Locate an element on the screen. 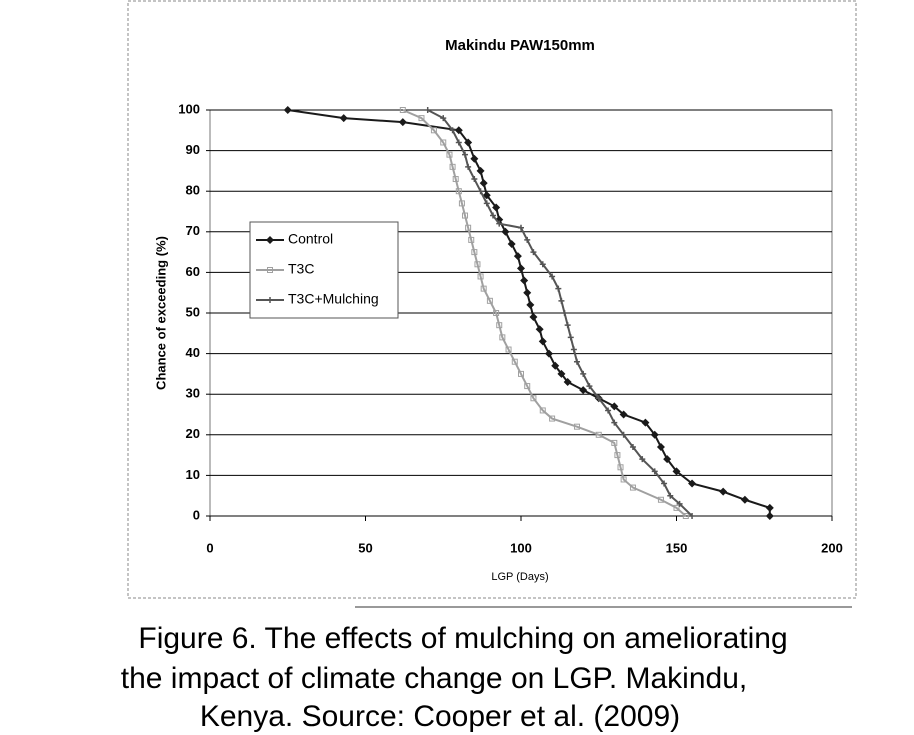  y-tick-label: 80 is located at coordinates (193, 190).